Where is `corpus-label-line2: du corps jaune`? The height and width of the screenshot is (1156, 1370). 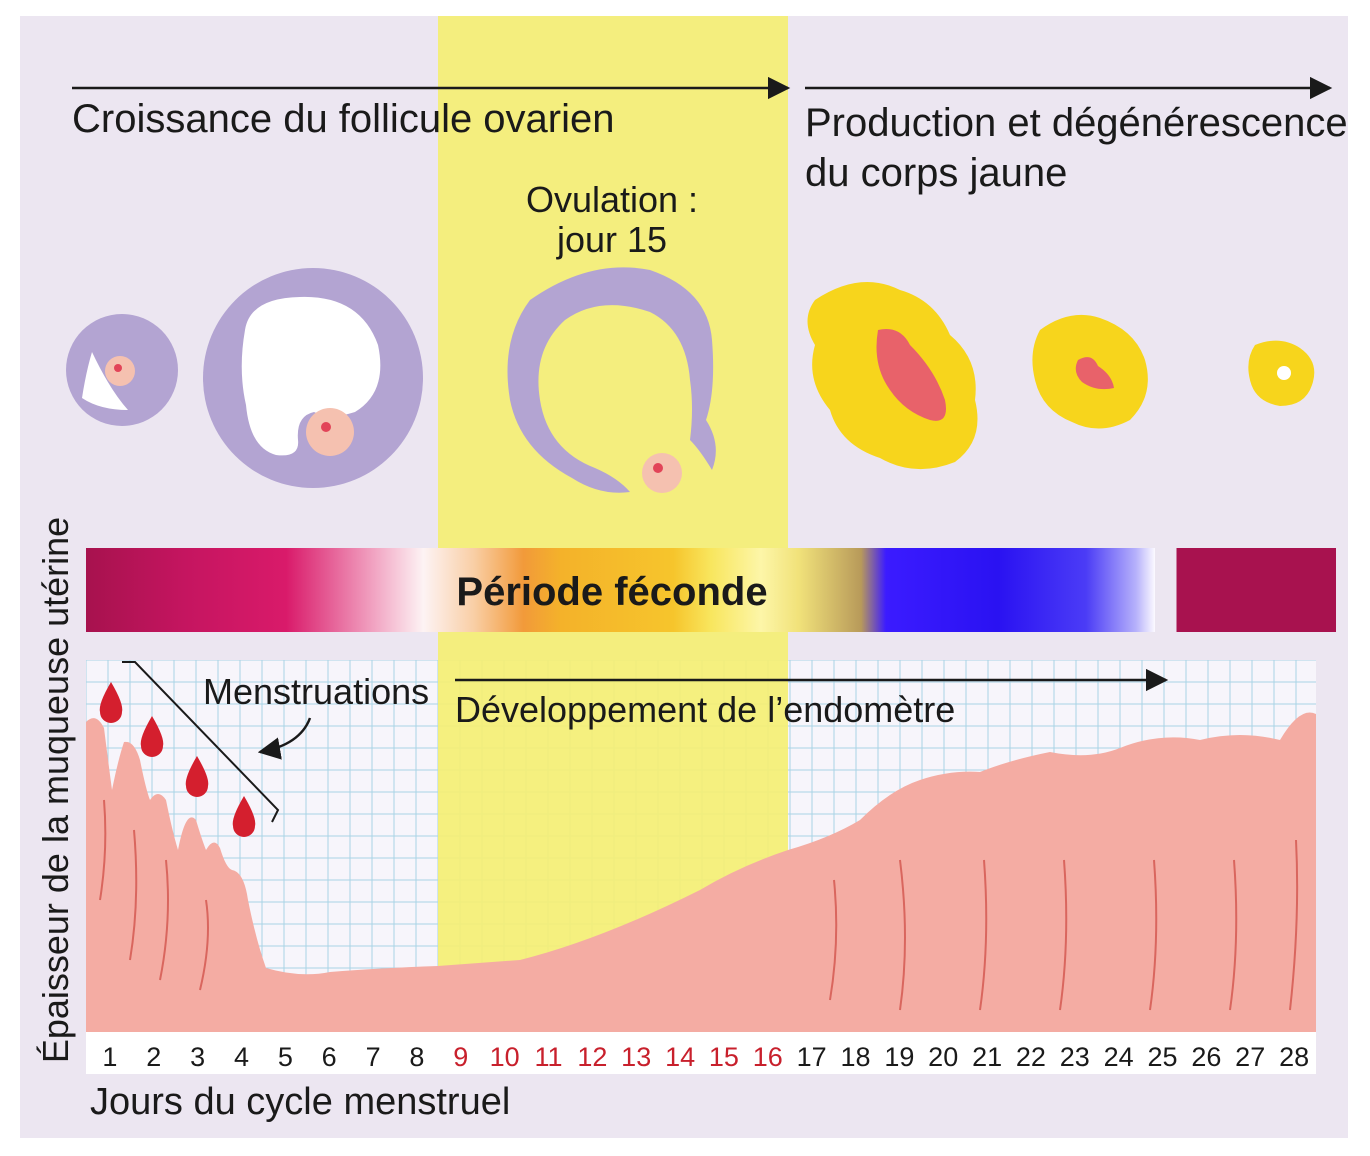 corpus-label-line2: du corps jaune is located at coordinates (936, 173).